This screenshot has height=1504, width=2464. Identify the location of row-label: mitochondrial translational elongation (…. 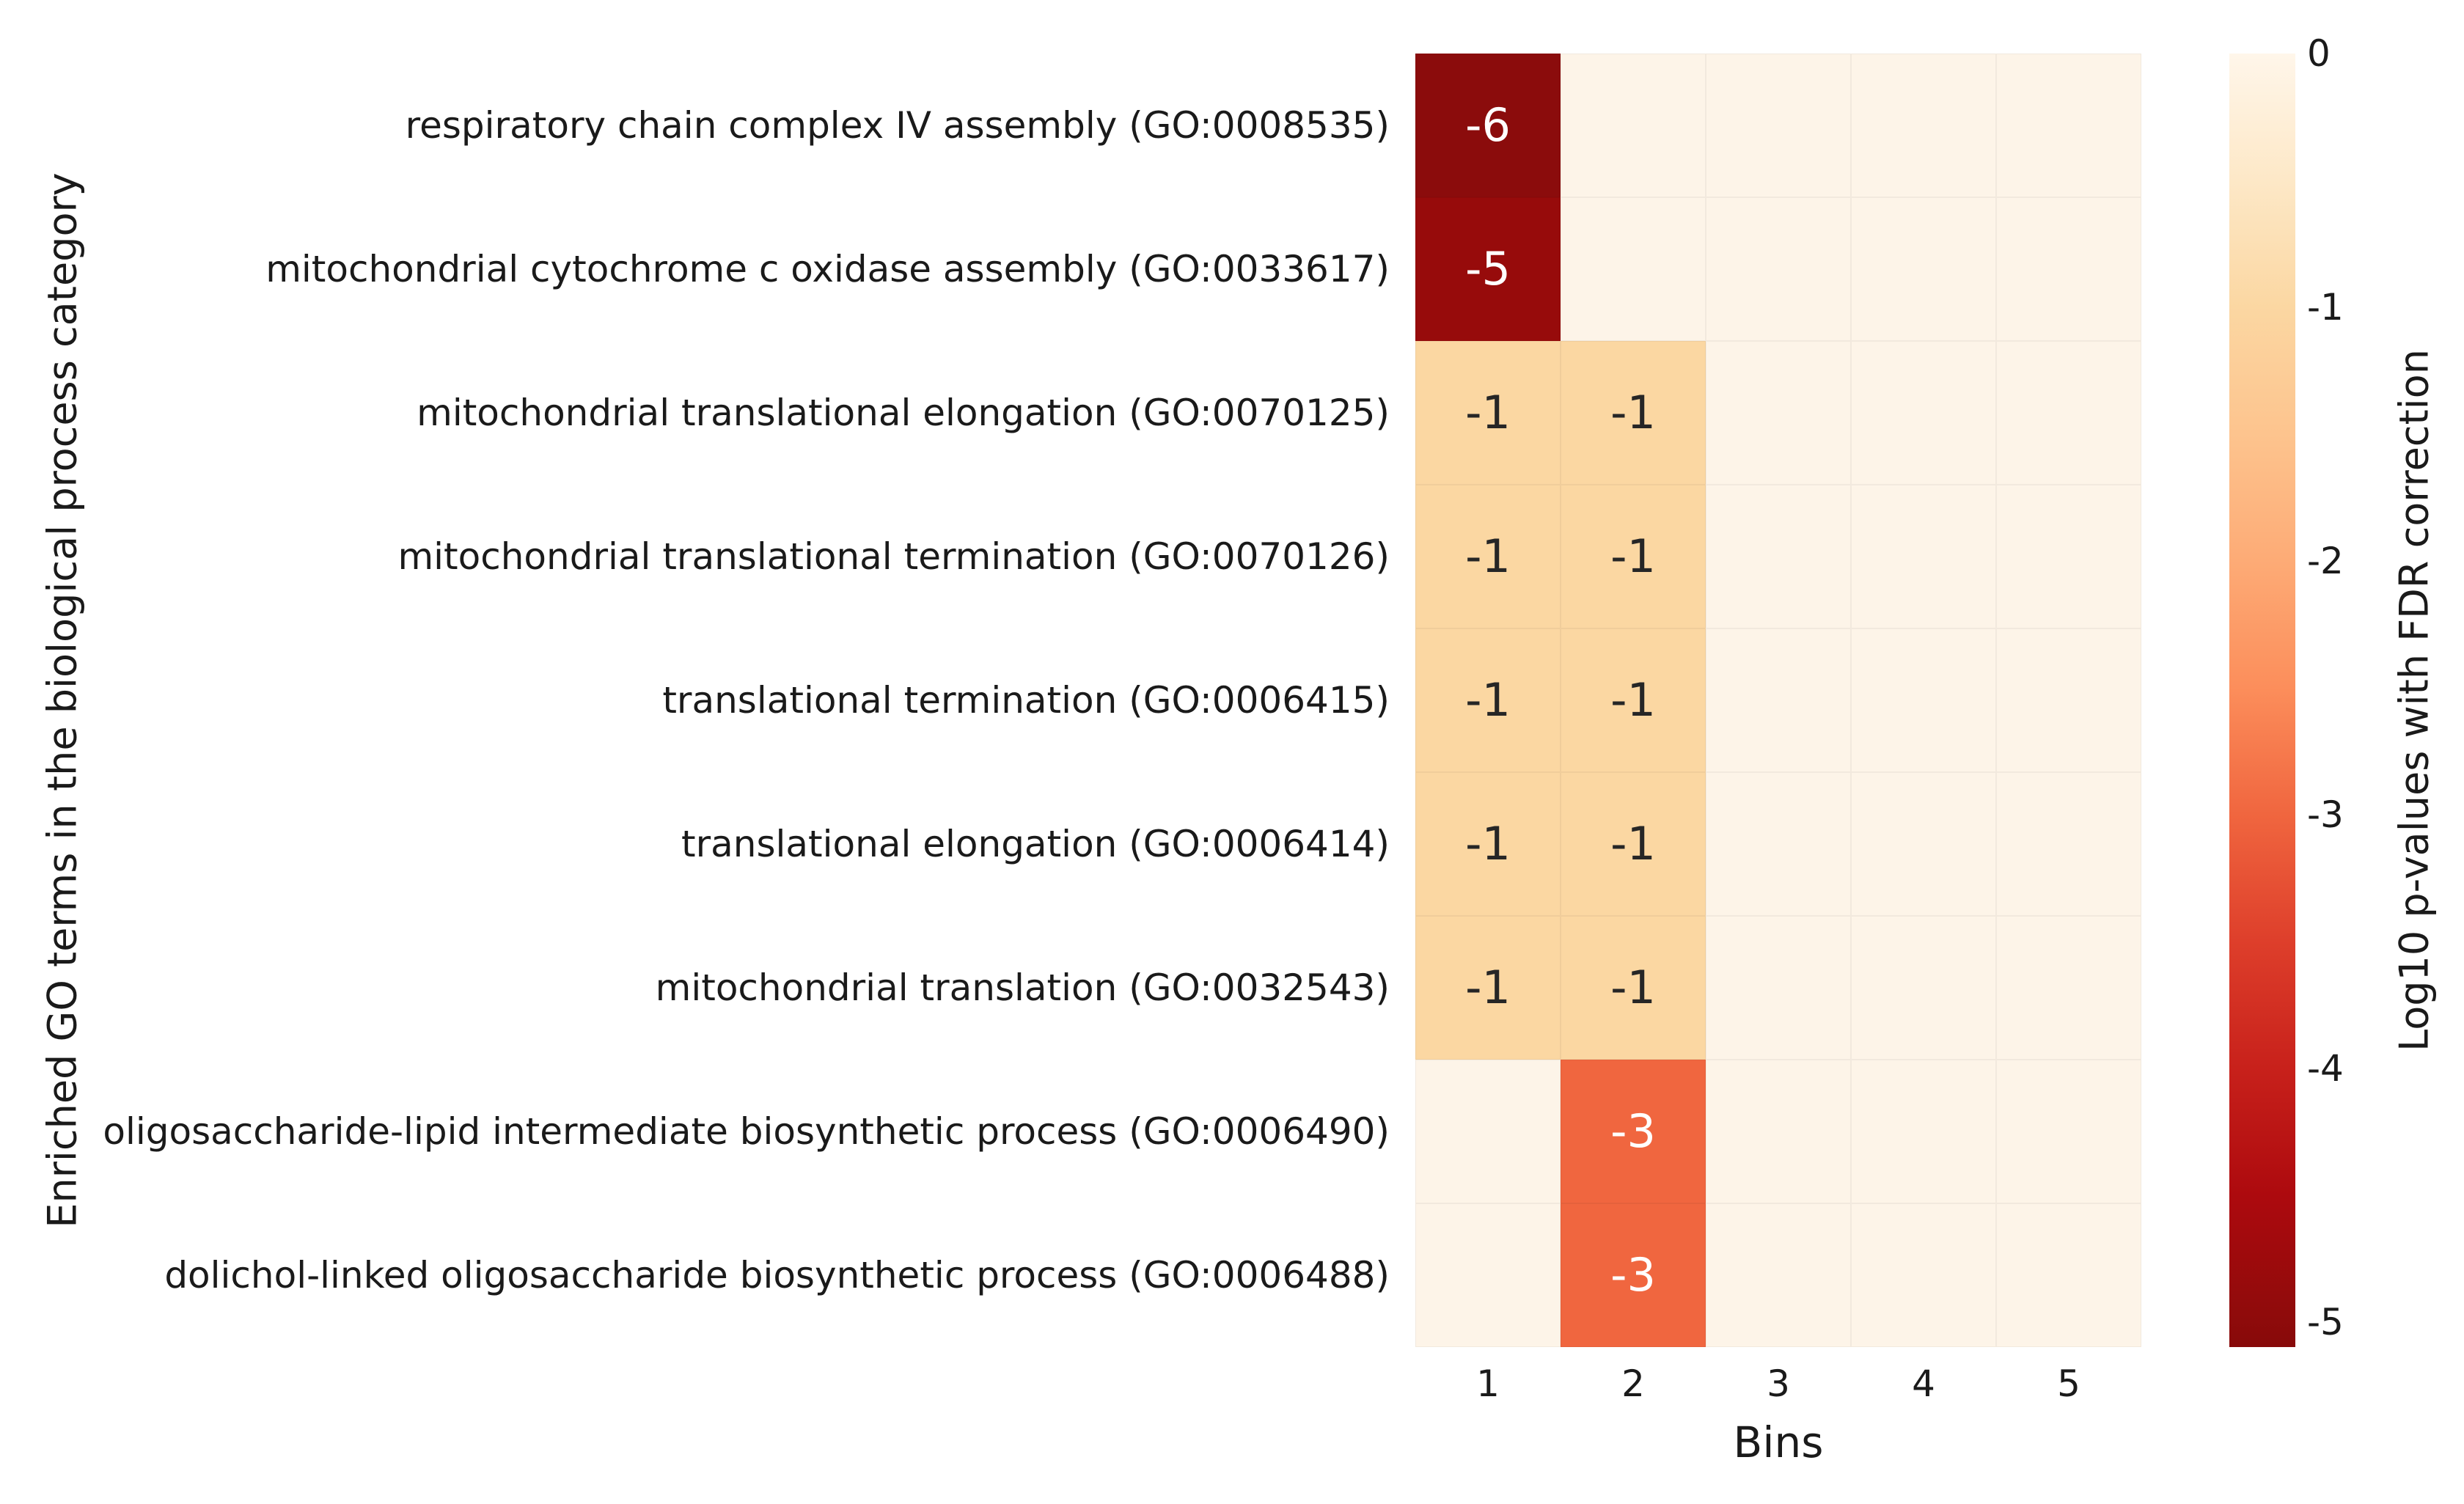
(903, 413).